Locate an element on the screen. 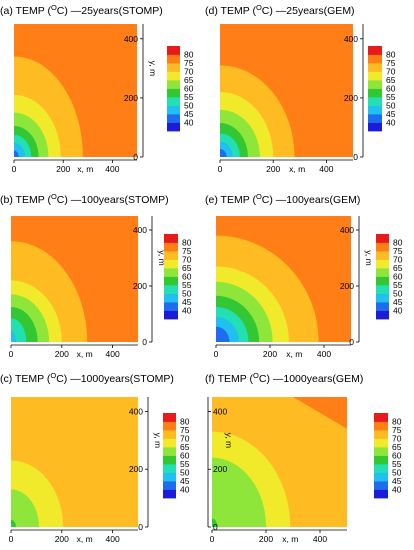  panel-title-prefix: (a) TEMP ( is located at coordinates (25, 11).